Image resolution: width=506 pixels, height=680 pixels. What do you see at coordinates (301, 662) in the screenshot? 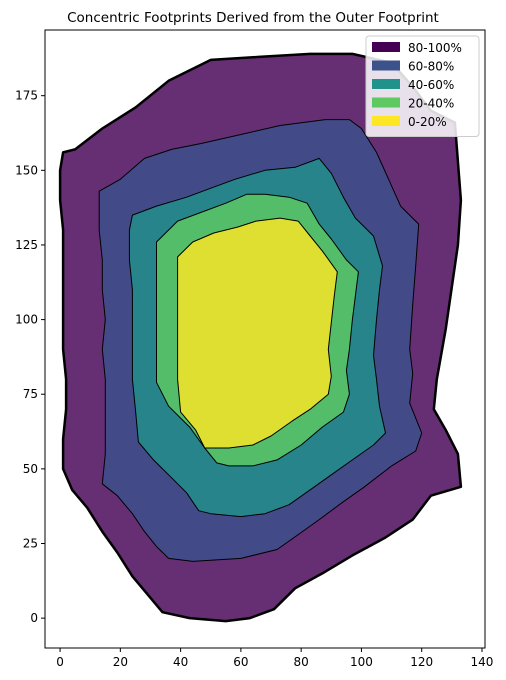
I see `x-tick-label: 80` at bounding box center [301, 662].